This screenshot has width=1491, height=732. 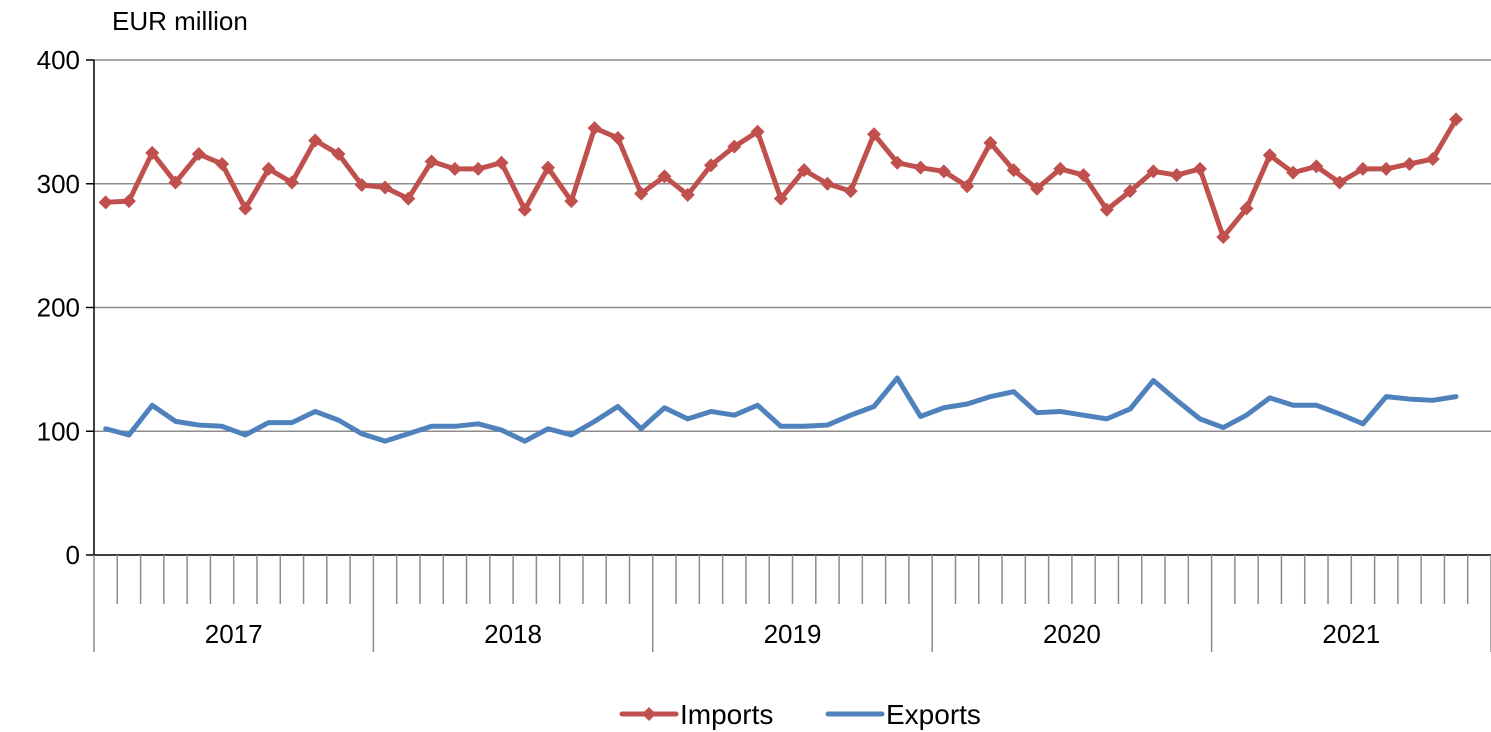 What do you see at coordinates (58, 431) in the screenshot?
I see `y-tick-label: 100` at bounding box center [58, 431].